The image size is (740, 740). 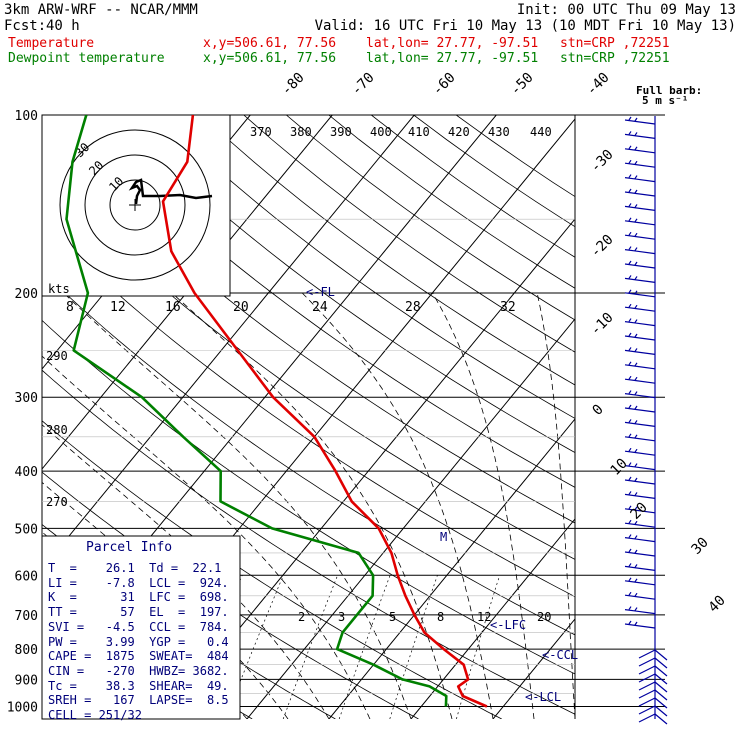 I want to click on model-title: 3km ARW-WRF -- NCAR/MMM, so click(x=101, y=10).